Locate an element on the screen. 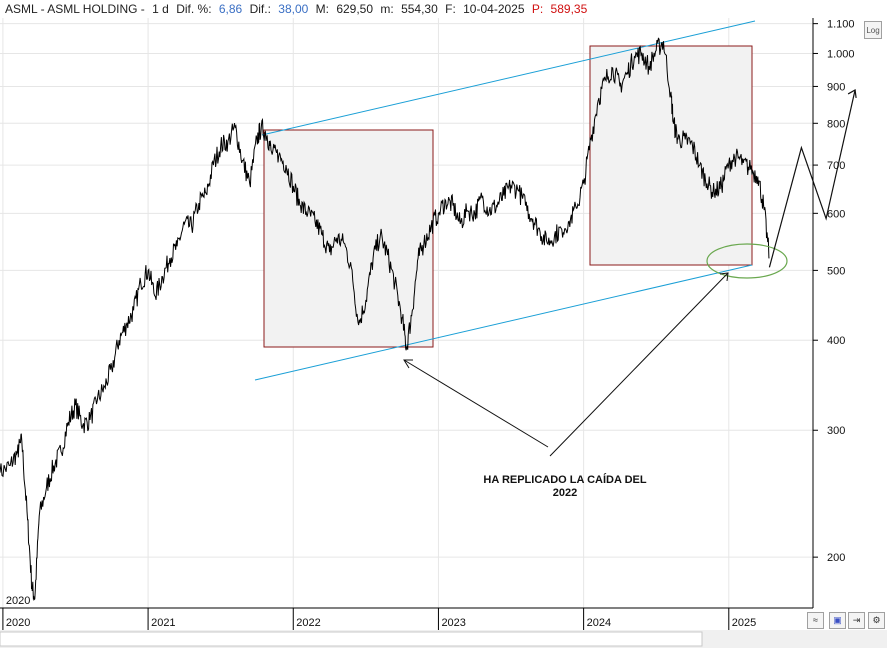 This screenshot has height=648, width=887. projection-path is located at coordinates (812, 178).